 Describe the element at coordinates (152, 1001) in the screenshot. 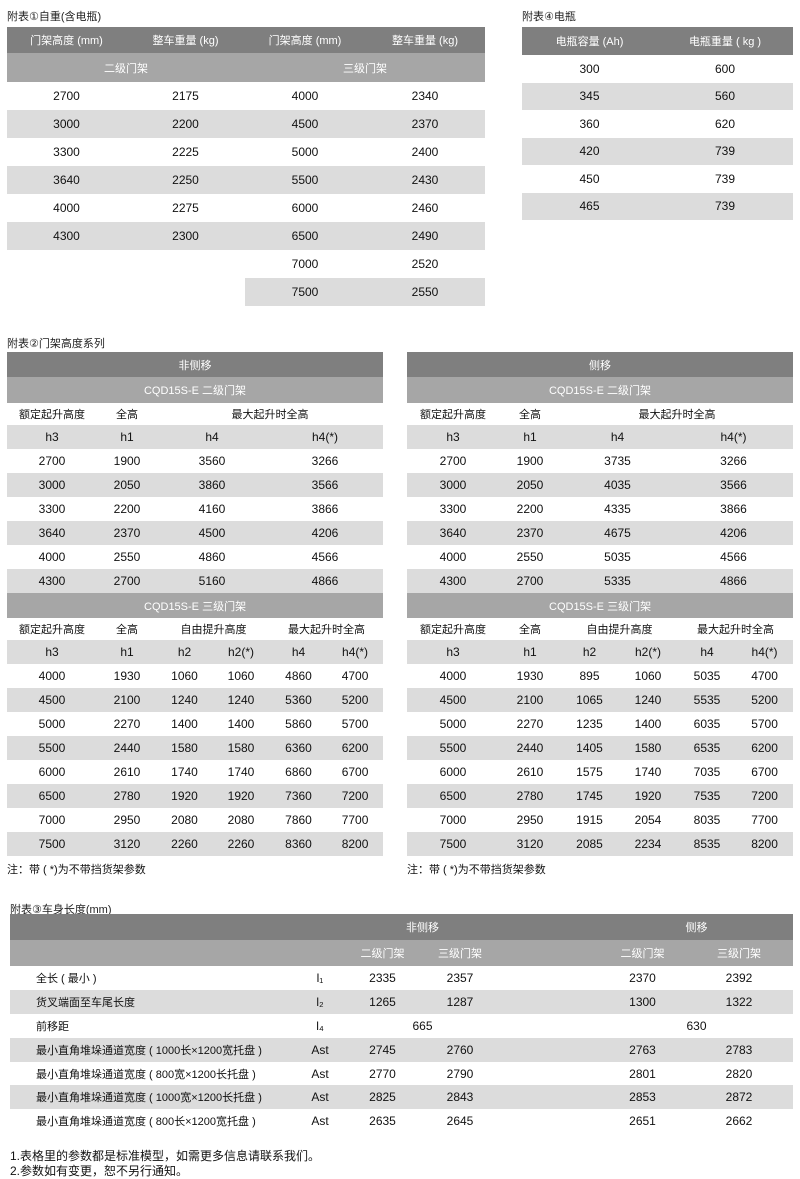

I see `row-label: 货叉端面至车尾长度` at that location.